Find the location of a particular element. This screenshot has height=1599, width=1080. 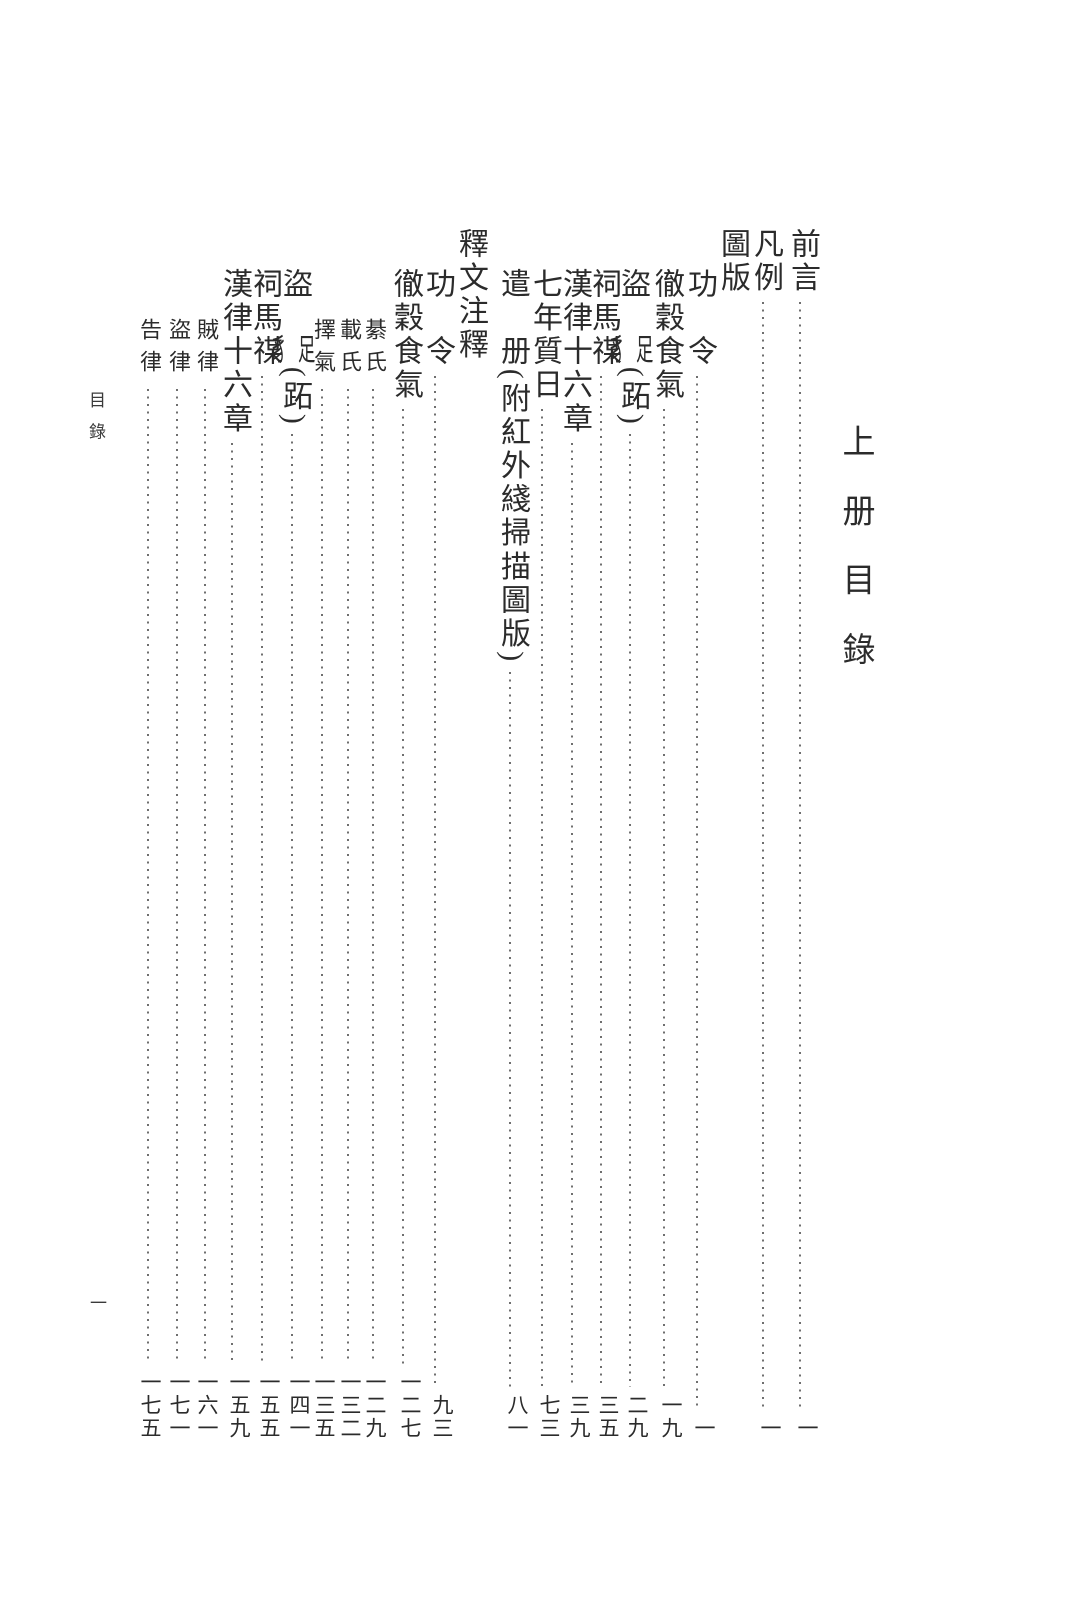

toc-entry-qinianzhiri: 七年質日 七三 is located at coordinates (543, 854).